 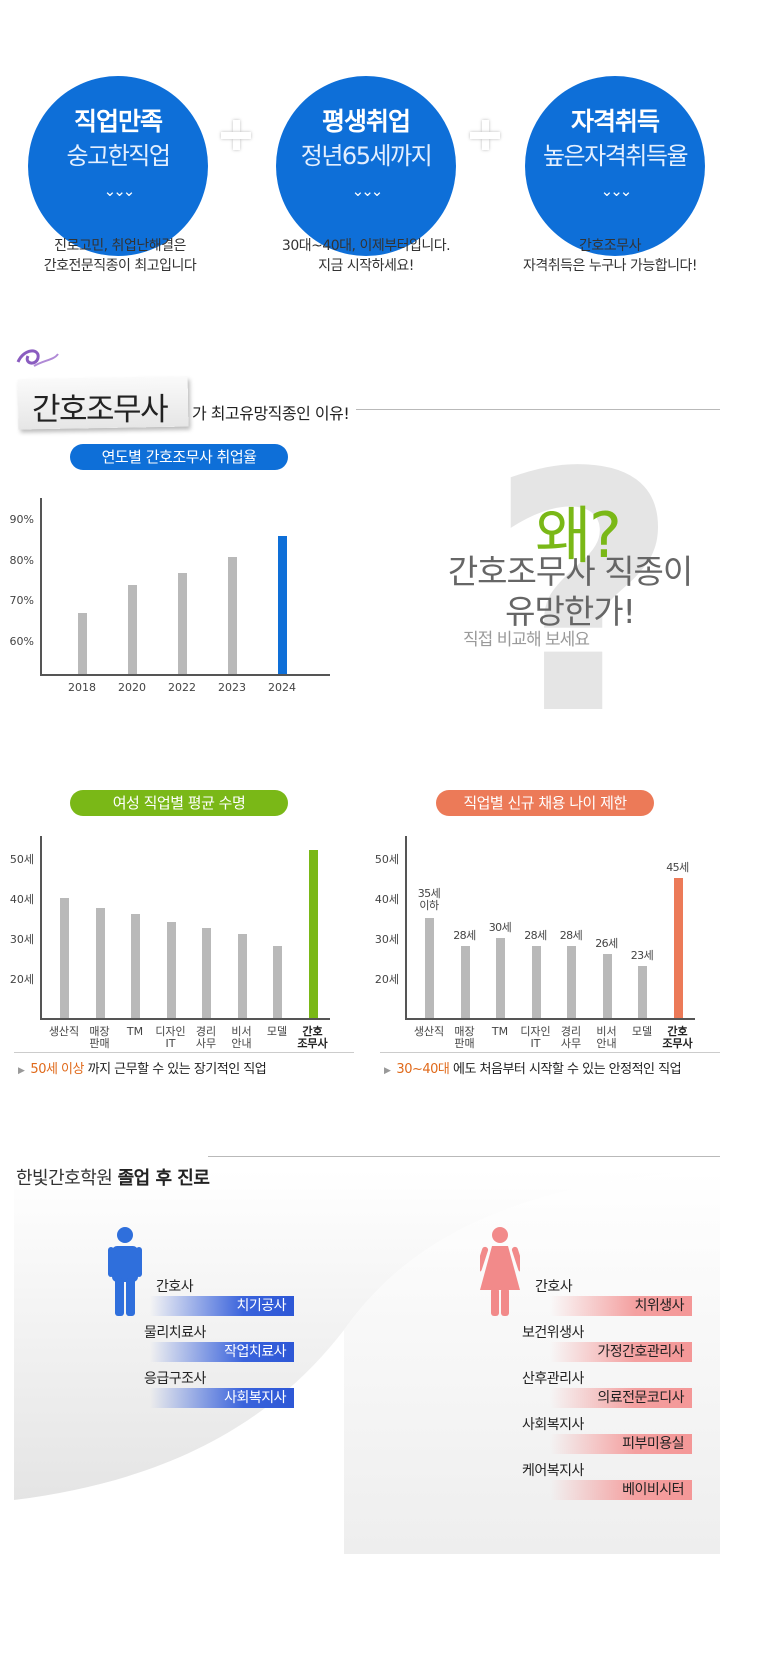 I want to click on data-label: 30세, so click(x=500, y=927).